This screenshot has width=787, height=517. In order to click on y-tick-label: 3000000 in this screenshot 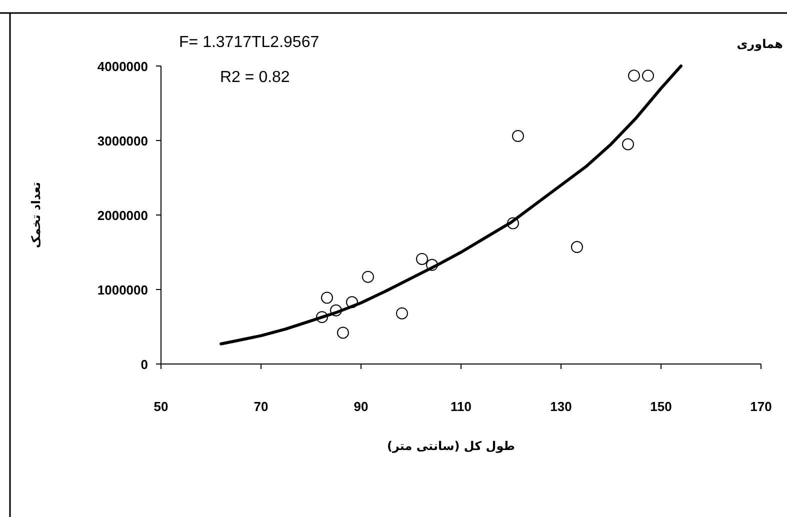, I will do `click(122, 141)`.